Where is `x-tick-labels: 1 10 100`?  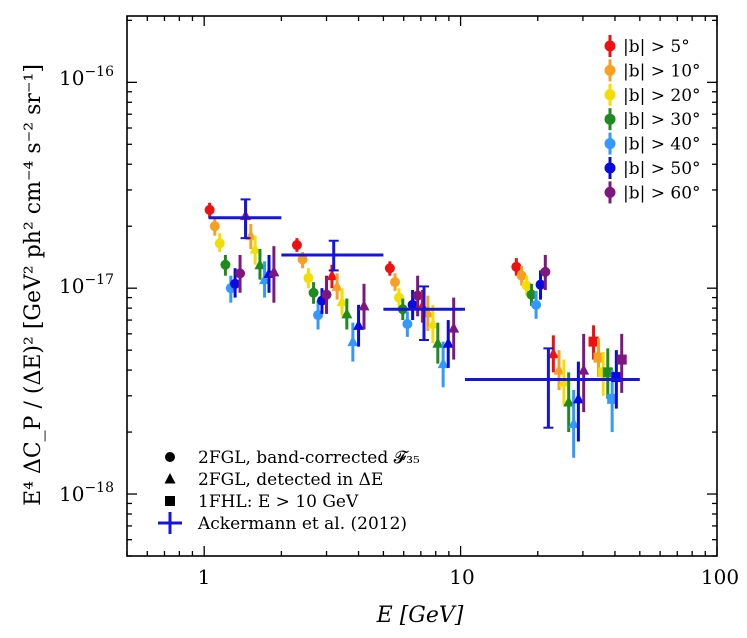 x-tick-labels: 1 10 100 is located at coordinates (468, 577).